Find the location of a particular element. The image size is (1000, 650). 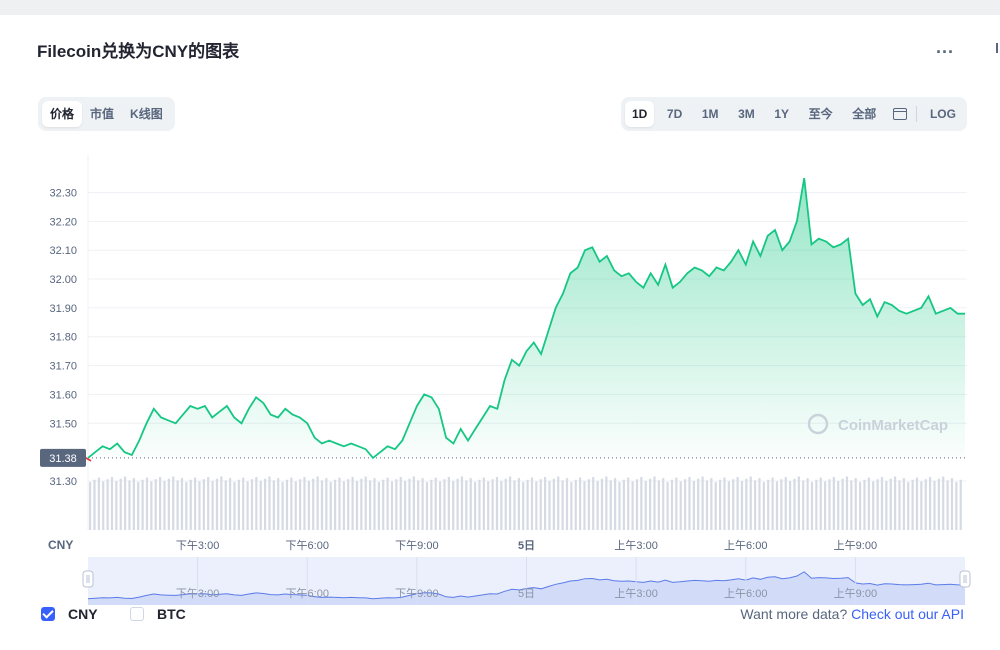

navigator-tick-label: 下午6:00 is located at coordinates (307, 593).